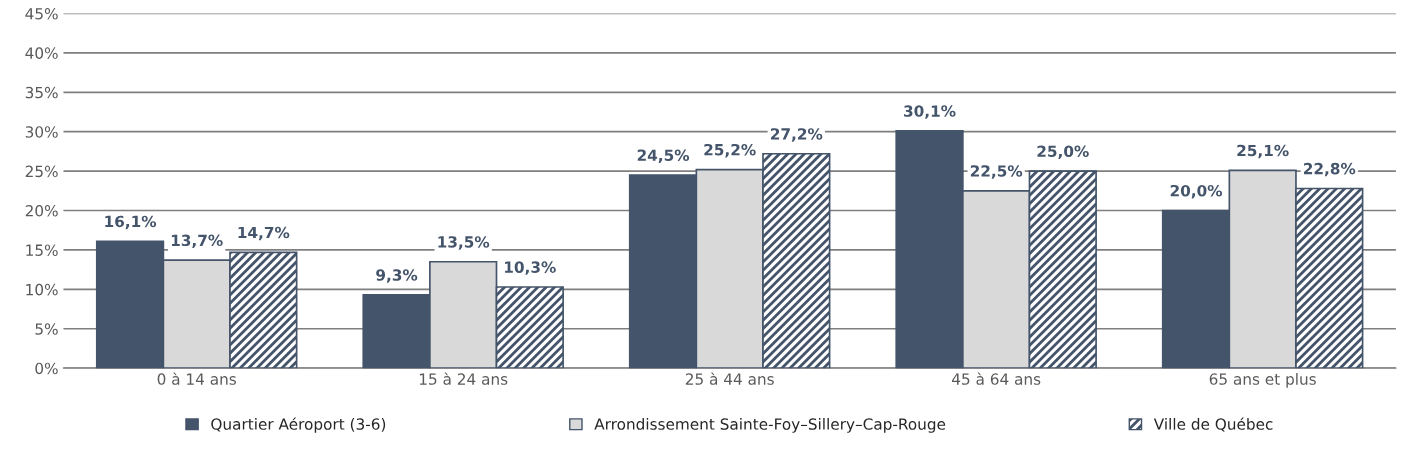 This screenshot has width=1410, height=449. Describe the element at coordinates (996, 378) in the screenshot. I see `x-tick-label: 45 à 64 ans` at that location.